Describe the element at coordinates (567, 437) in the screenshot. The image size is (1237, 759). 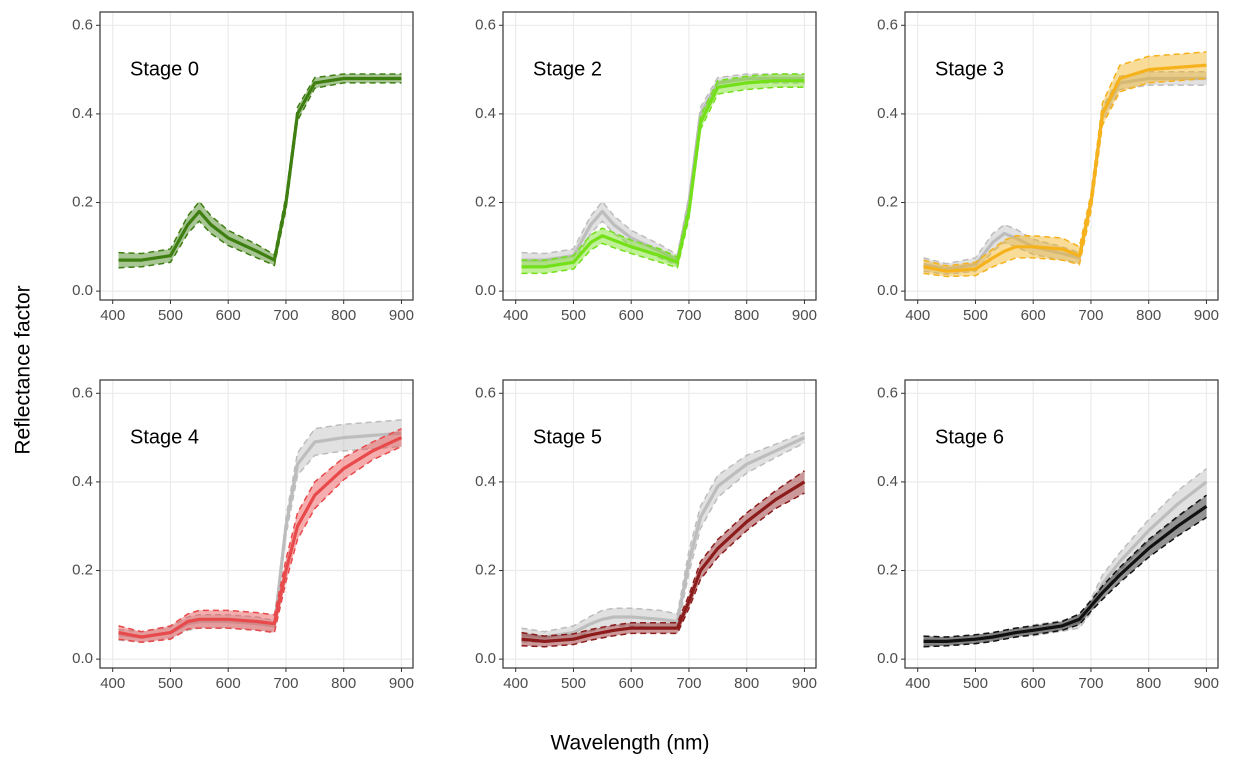
I see `annotation: Stage 5` at that location.